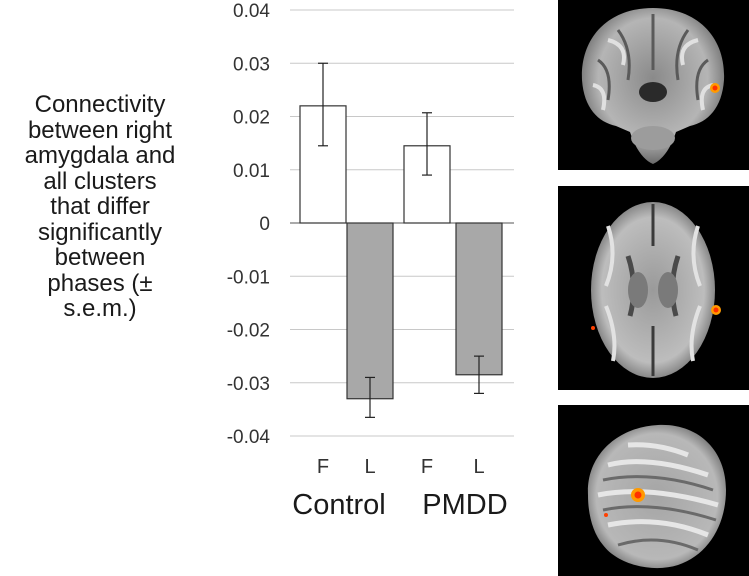  Describe the element at coordinates (100, 104) in the screenshot. I see `y-axis-title-line: Connectivity` at that location.